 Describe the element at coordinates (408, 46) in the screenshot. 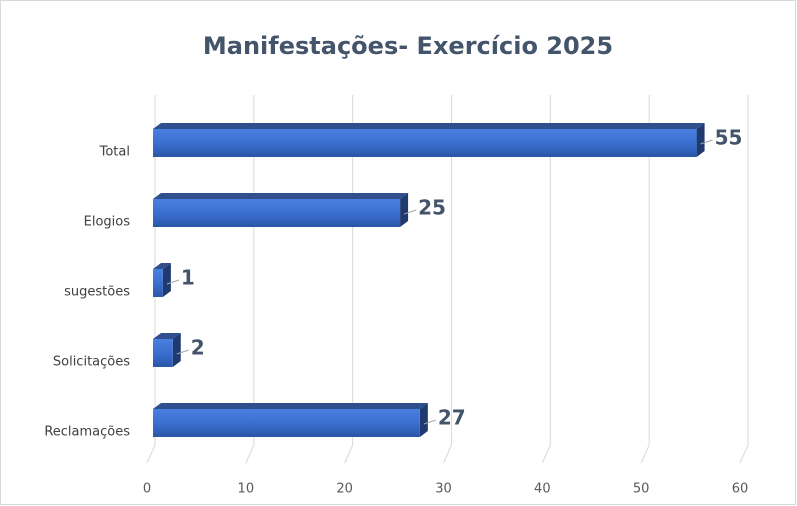

I see `chart-title: Manifestações- Exercício 2025` at that location.